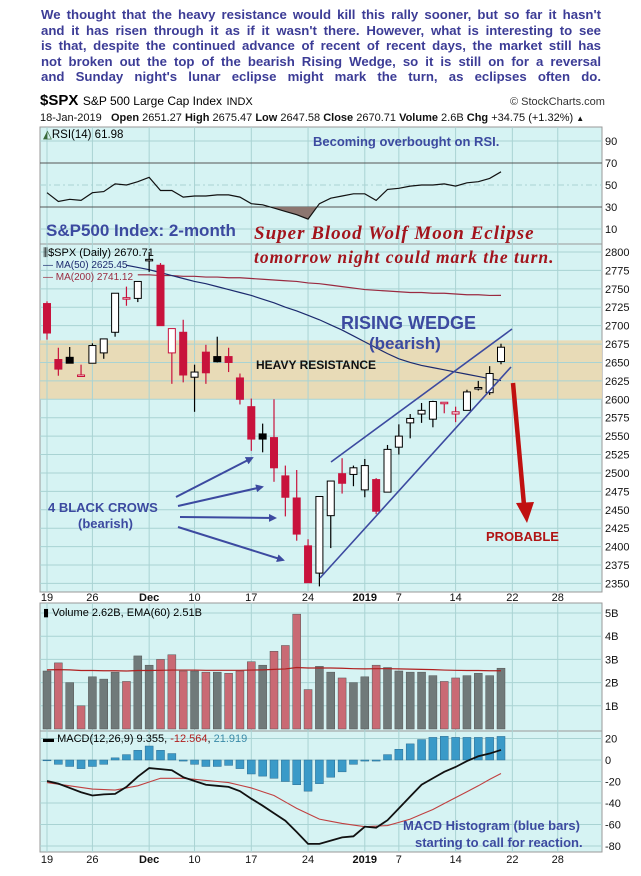 The width and height of the screenshot is (641, 876). What do you see at coordinates (409, 323) in the screenshot?
I see `wedge-annotation-line1: RISING WEDGE` at bounding box center [409, 323].